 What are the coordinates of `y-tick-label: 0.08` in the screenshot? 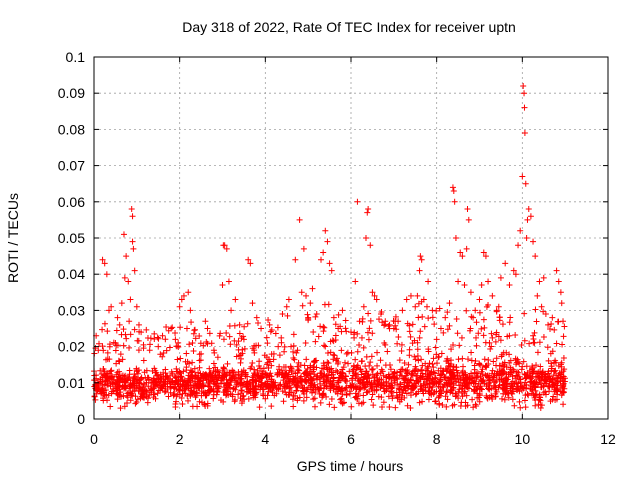 It's located at (71, 129).